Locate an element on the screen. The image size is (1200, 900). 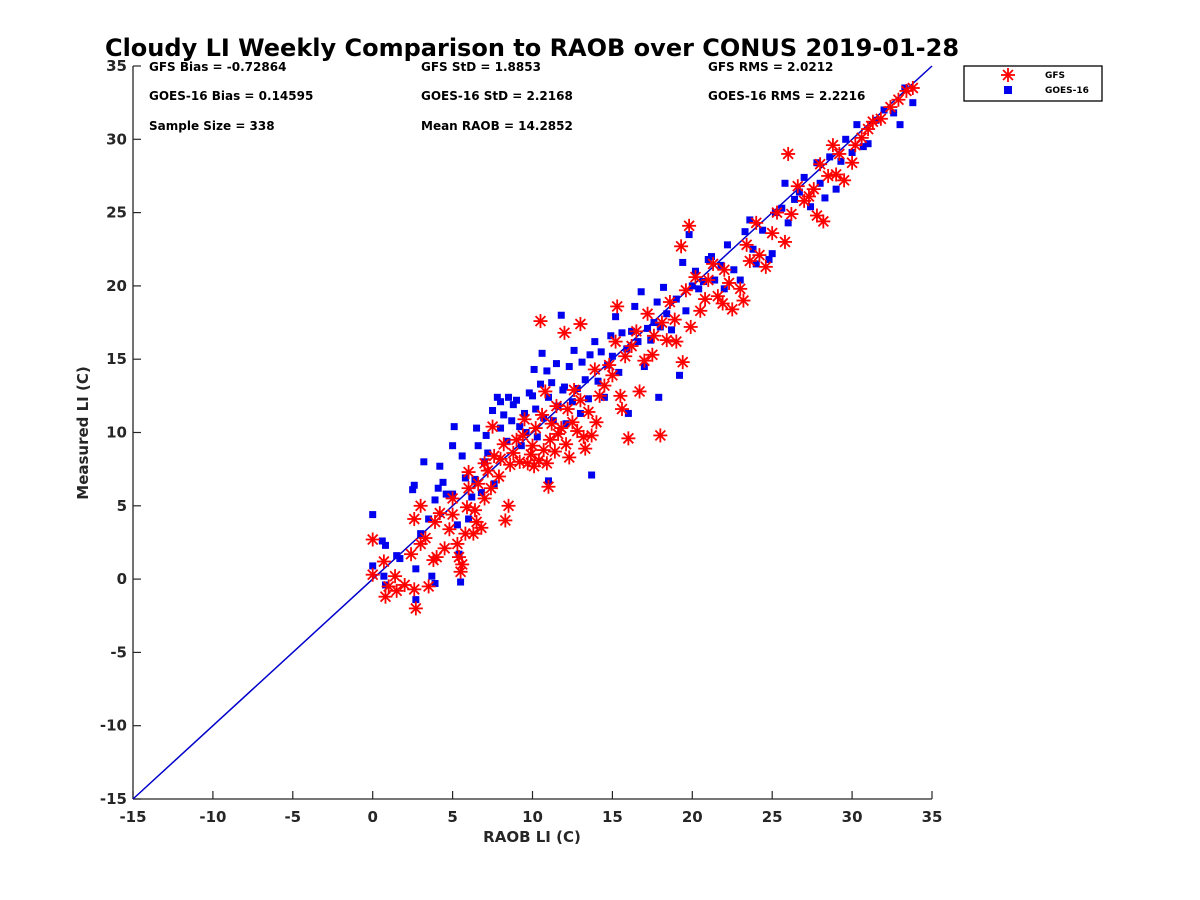
stat-label: GFS RMS = 2.0212 is located at coordinates (770, 67).